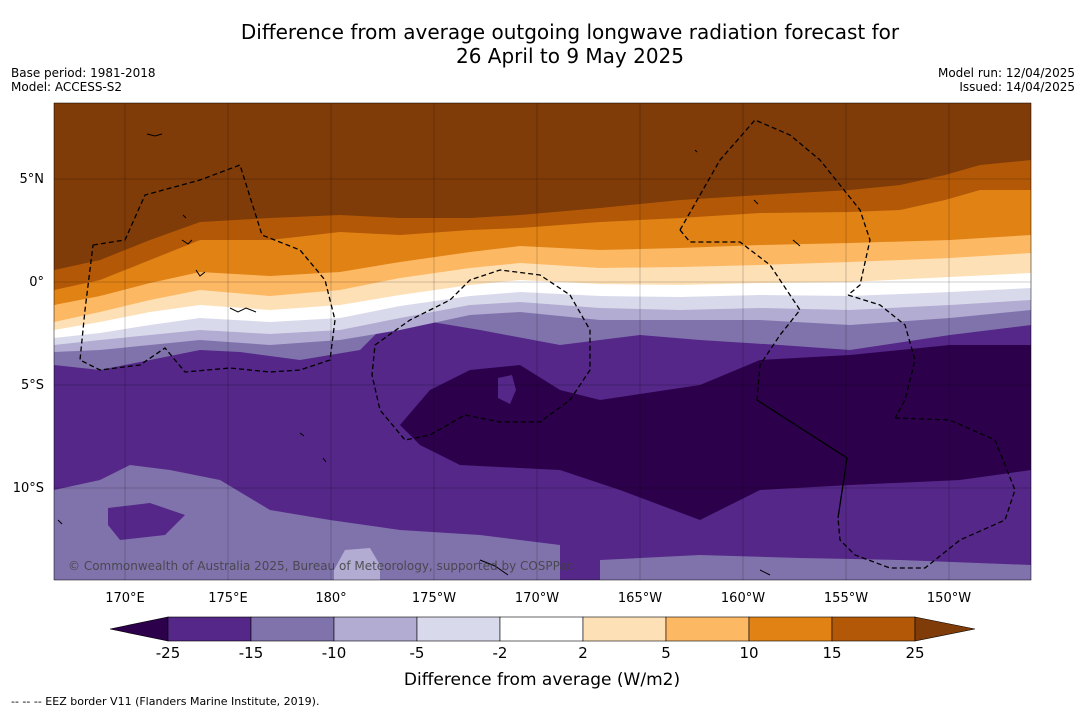 The width and height of the screenshot is (1085, 713). What do you see at coordinates (125, 598) in the screenshot?
I see `lon-label: 170°E` at bounding box center [125, 598].